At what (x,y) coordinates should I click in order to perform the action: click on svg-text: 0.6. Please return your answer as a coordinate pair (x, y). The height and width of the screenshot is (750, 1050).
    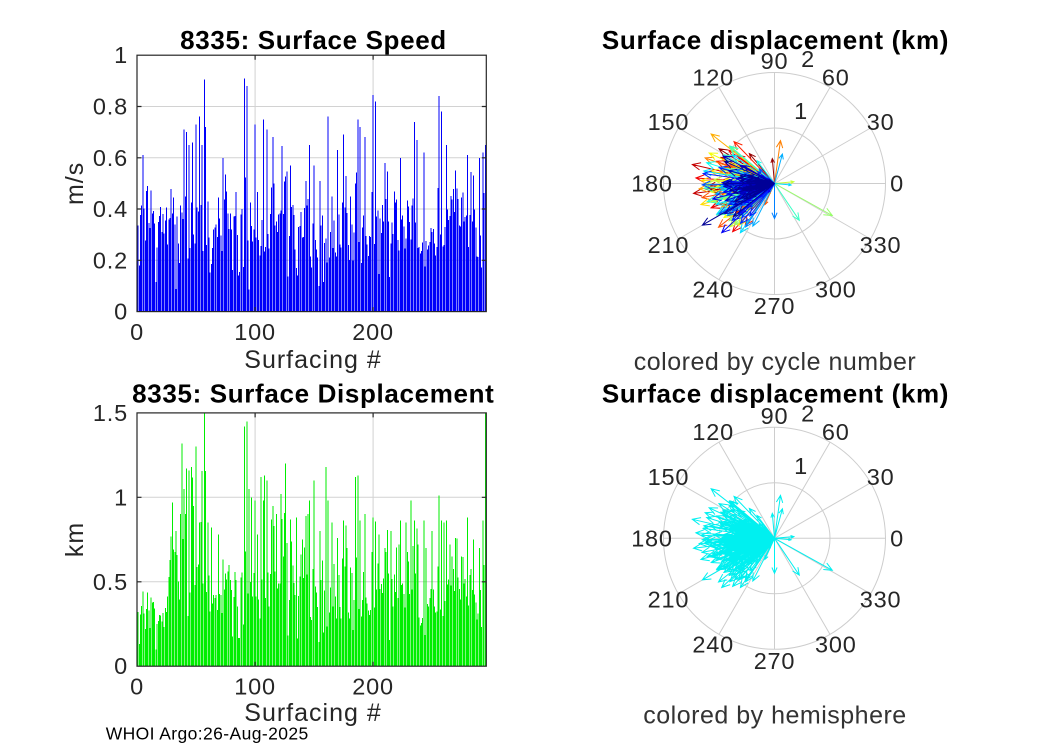
    Looking at the image, I should click on (110, 158).